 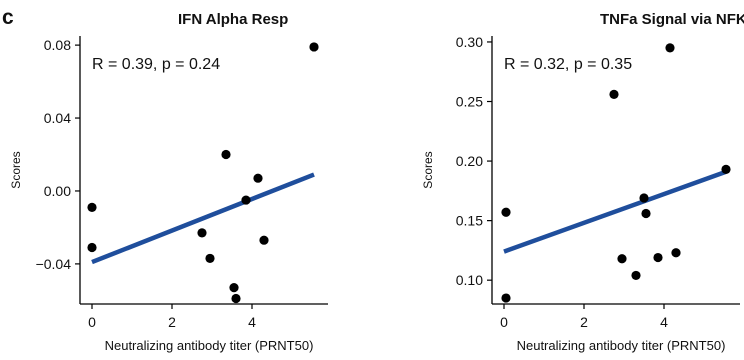 I want to click on chart-title: TNFa Signal via NFKB, so click(x=672, y=19).